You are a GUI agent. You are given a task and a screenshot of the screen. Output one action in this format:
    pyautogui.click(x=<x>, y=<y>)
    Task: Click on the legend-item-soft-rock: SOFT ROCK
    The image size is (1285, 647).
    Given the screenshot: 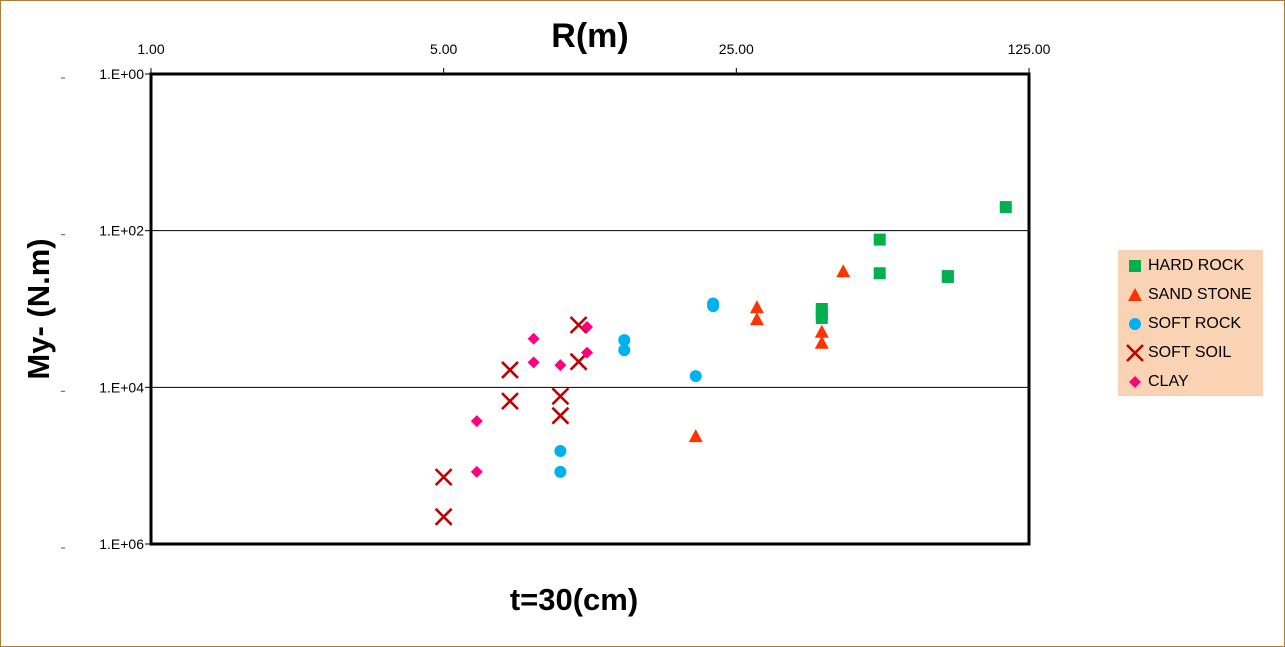 What is the action you would take?
    pyautogui.click(x=1183, y=324)
    